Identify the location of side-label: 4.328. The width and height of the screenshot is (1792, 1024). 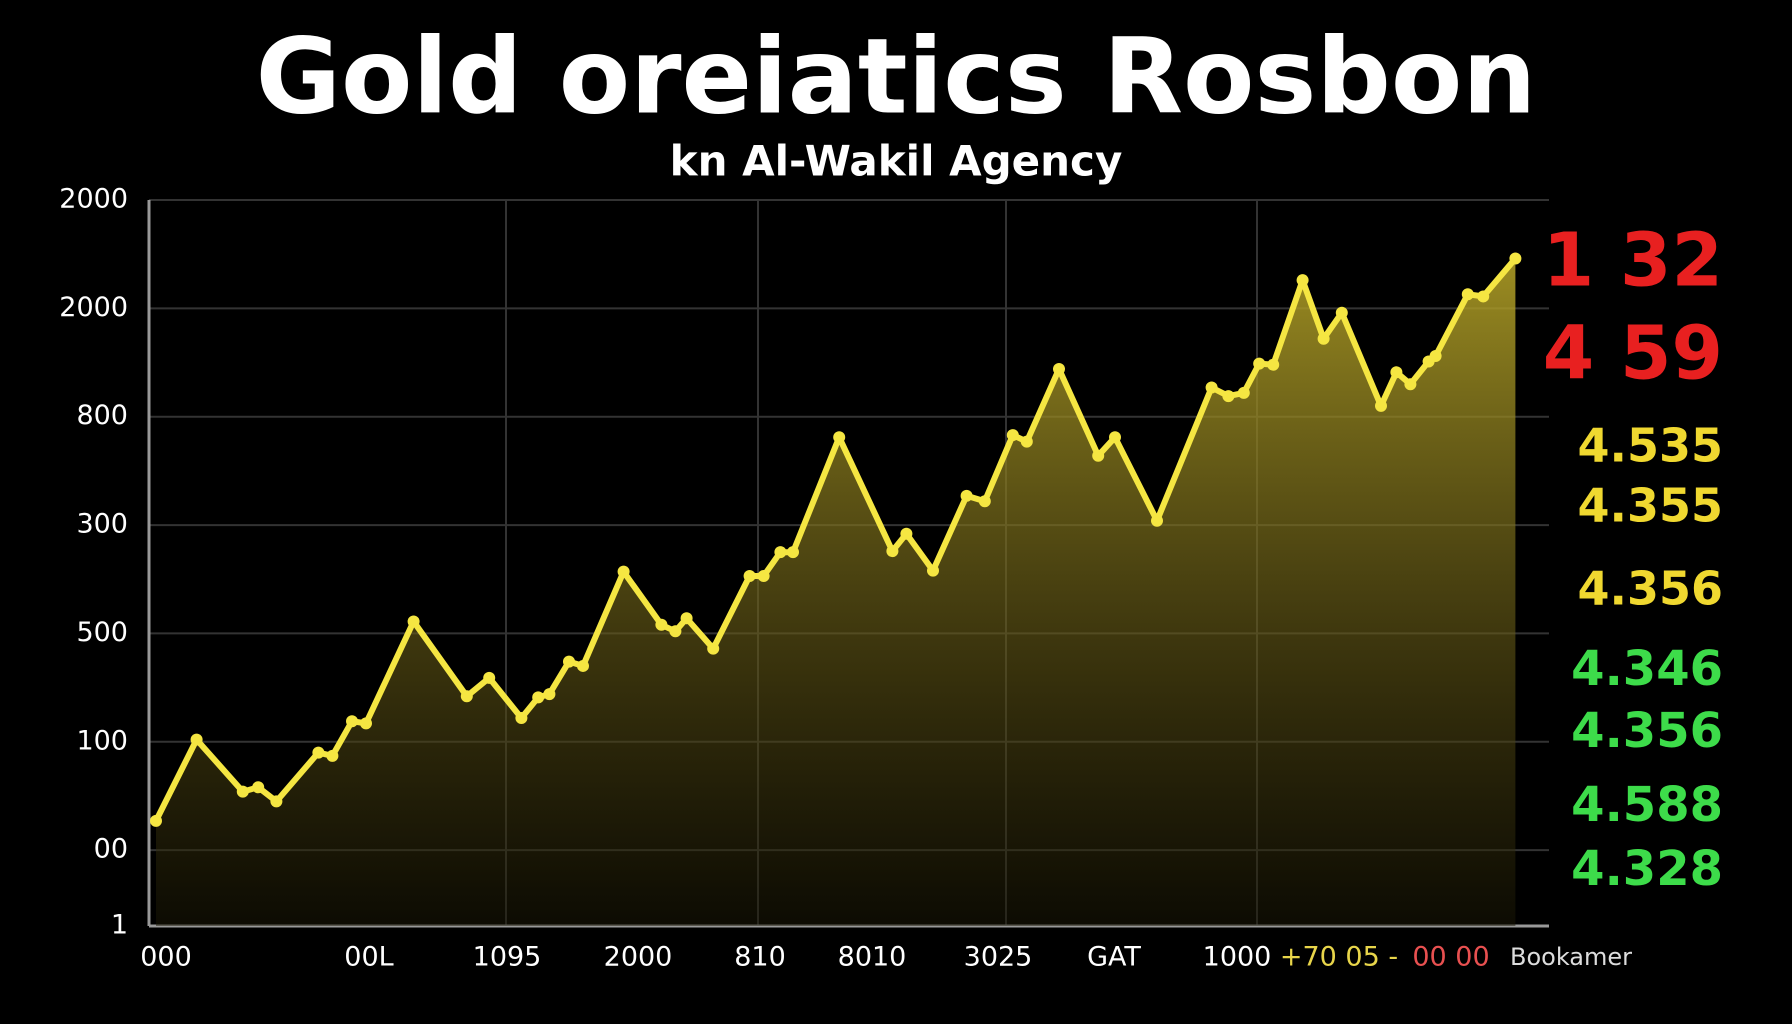
(1647, 869).